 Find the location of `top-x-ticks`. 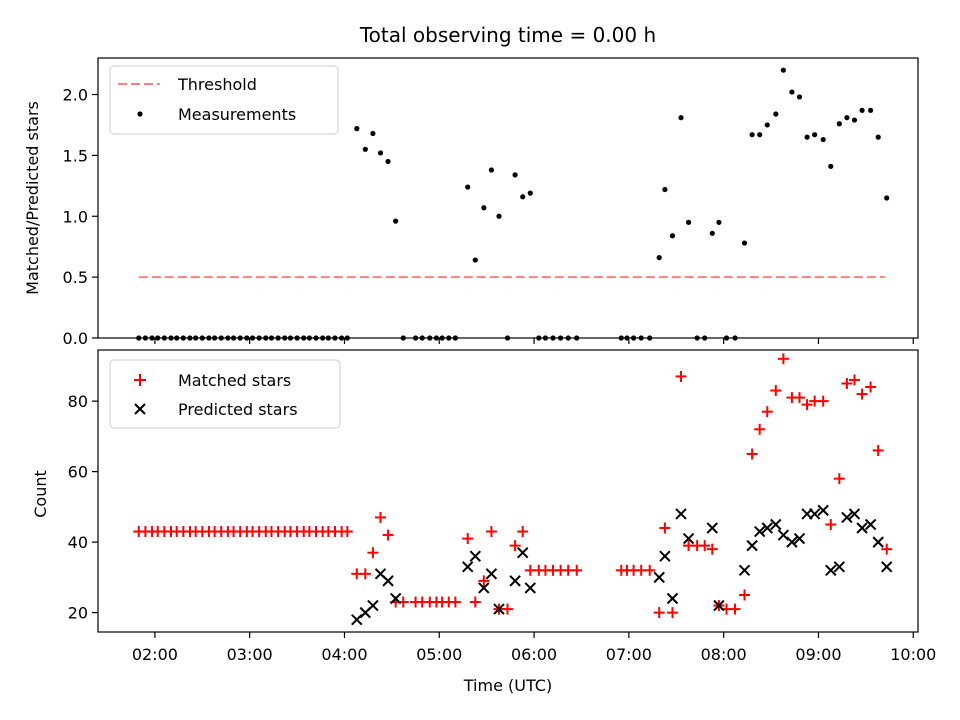

top-x-ticks is located at coordinates (534, 341).